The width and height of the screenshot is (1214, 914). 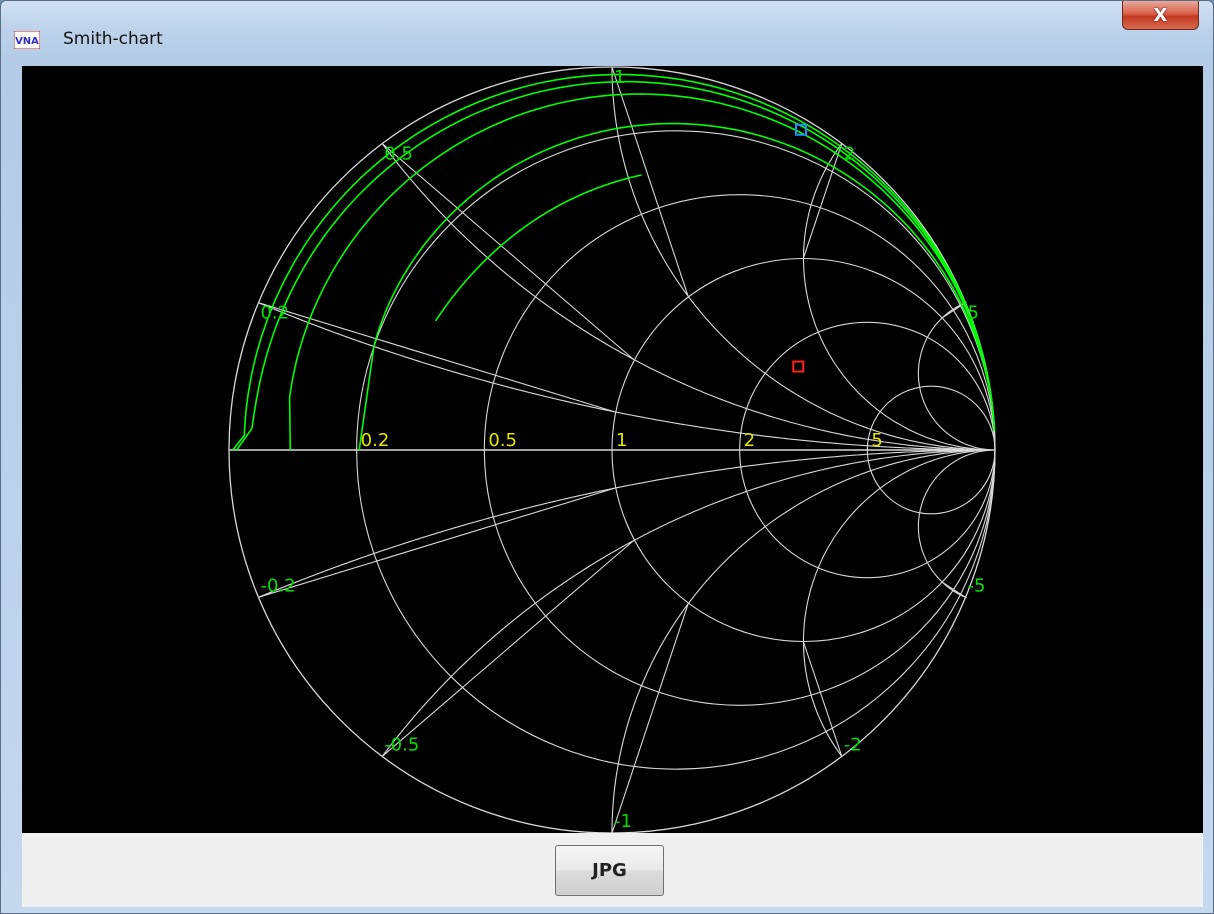 I want to click on vna-logo-icon: VNA, so click(x=27, y=40).